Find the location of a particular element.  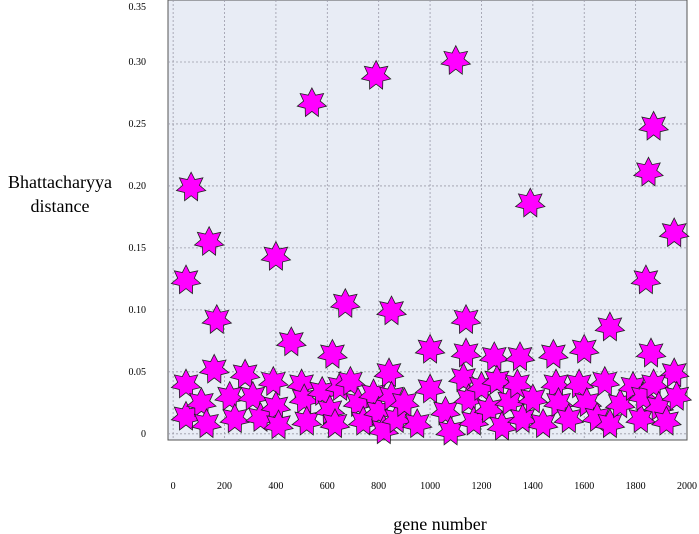

y-tick-label: 0.05 is located at coordinates (138, 372).